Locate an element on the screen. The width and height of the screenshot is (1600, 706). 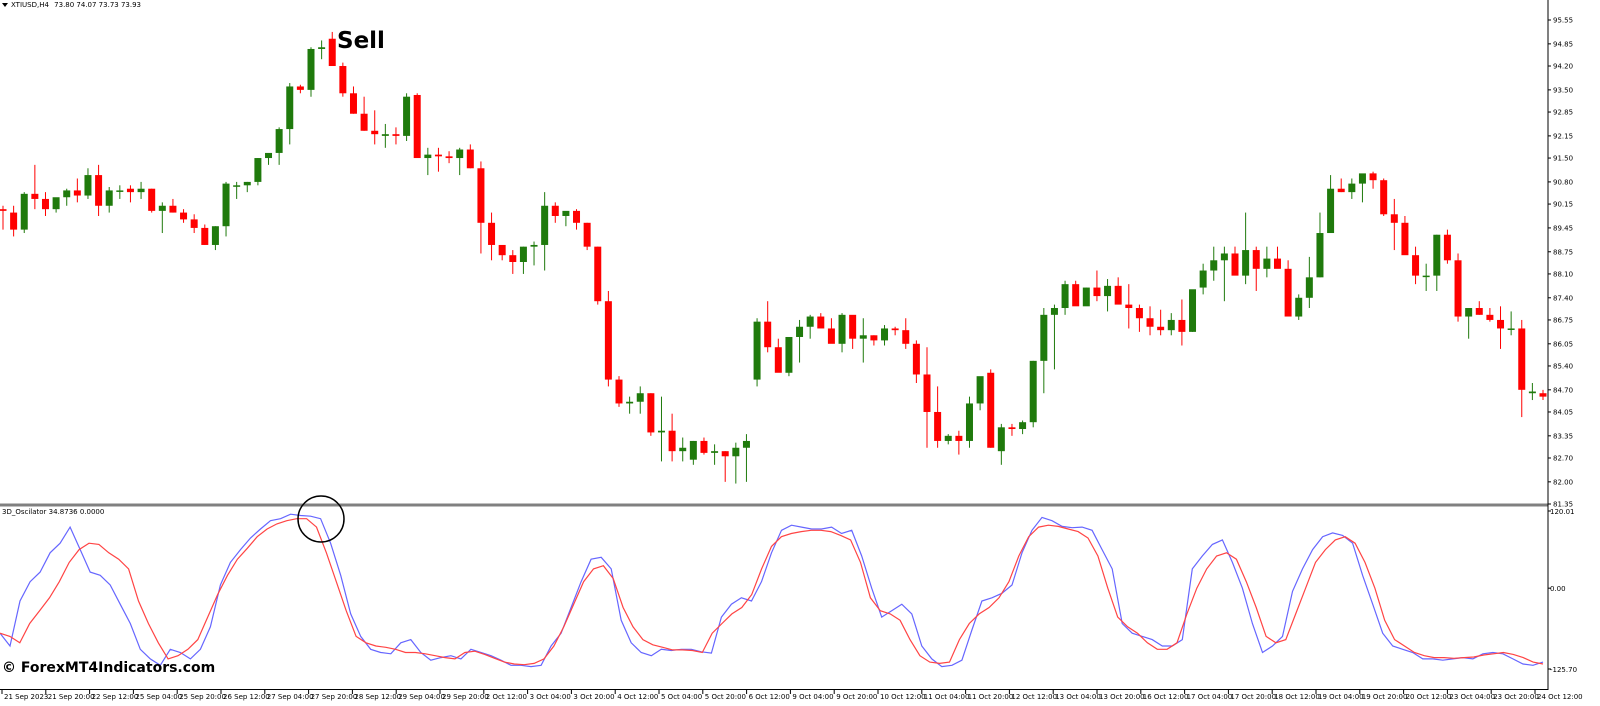
time-tick-label: 29 Sep 20:00 is located at coordinates (465, 697).